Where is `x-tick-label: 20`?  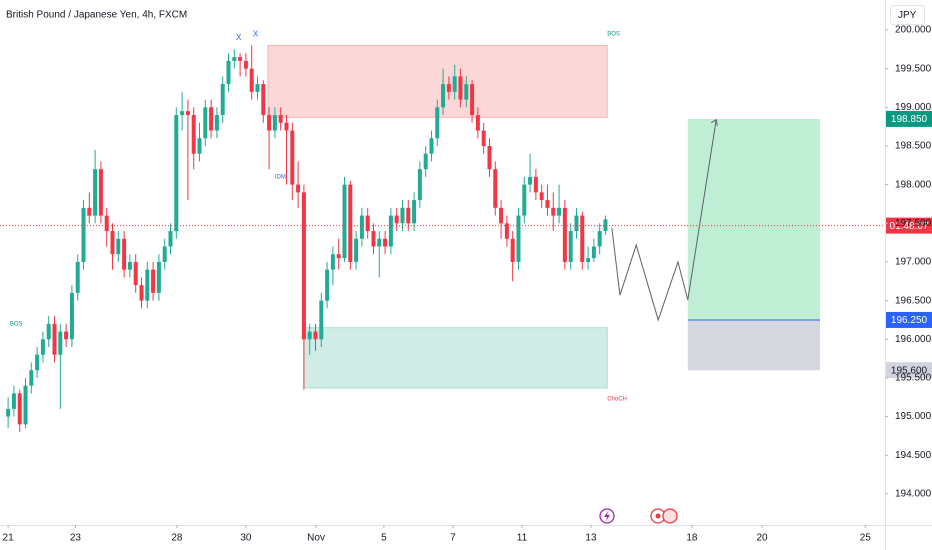
x-tick-label: 20 is located at coordinates (762, 538).